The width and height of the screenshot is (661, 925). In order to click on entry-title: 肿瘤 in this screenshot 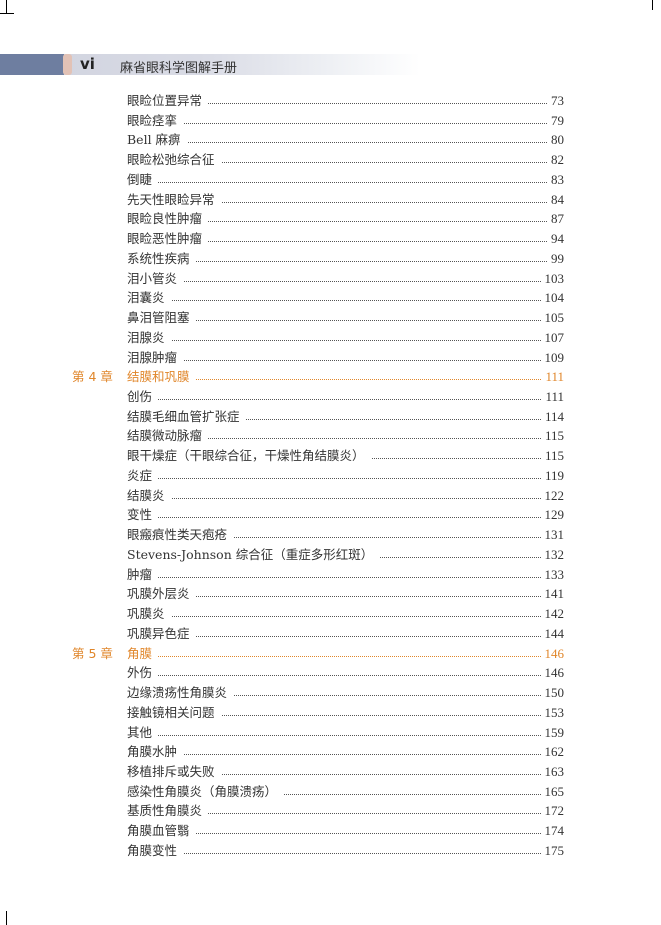, I will do `click(143, 574)`.